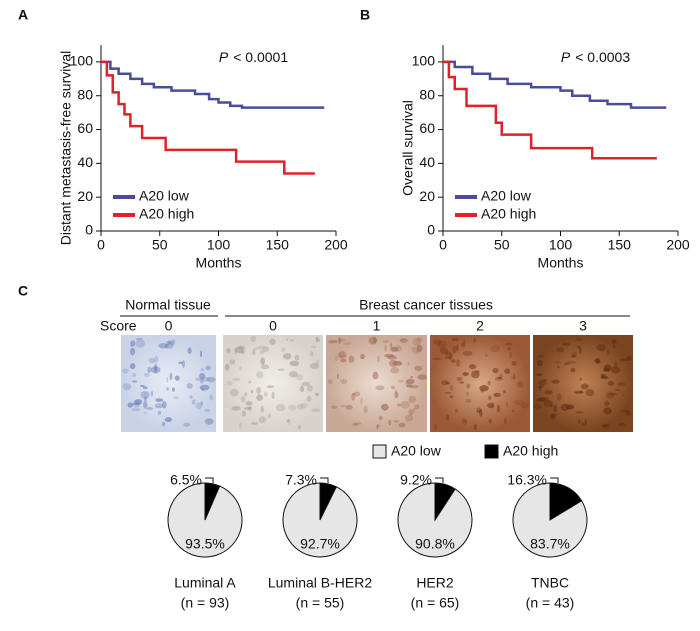 Image resolution: width=700 pixels, height=631 pixels. I want to click on x-axis-title: Months, so click(219, 263).